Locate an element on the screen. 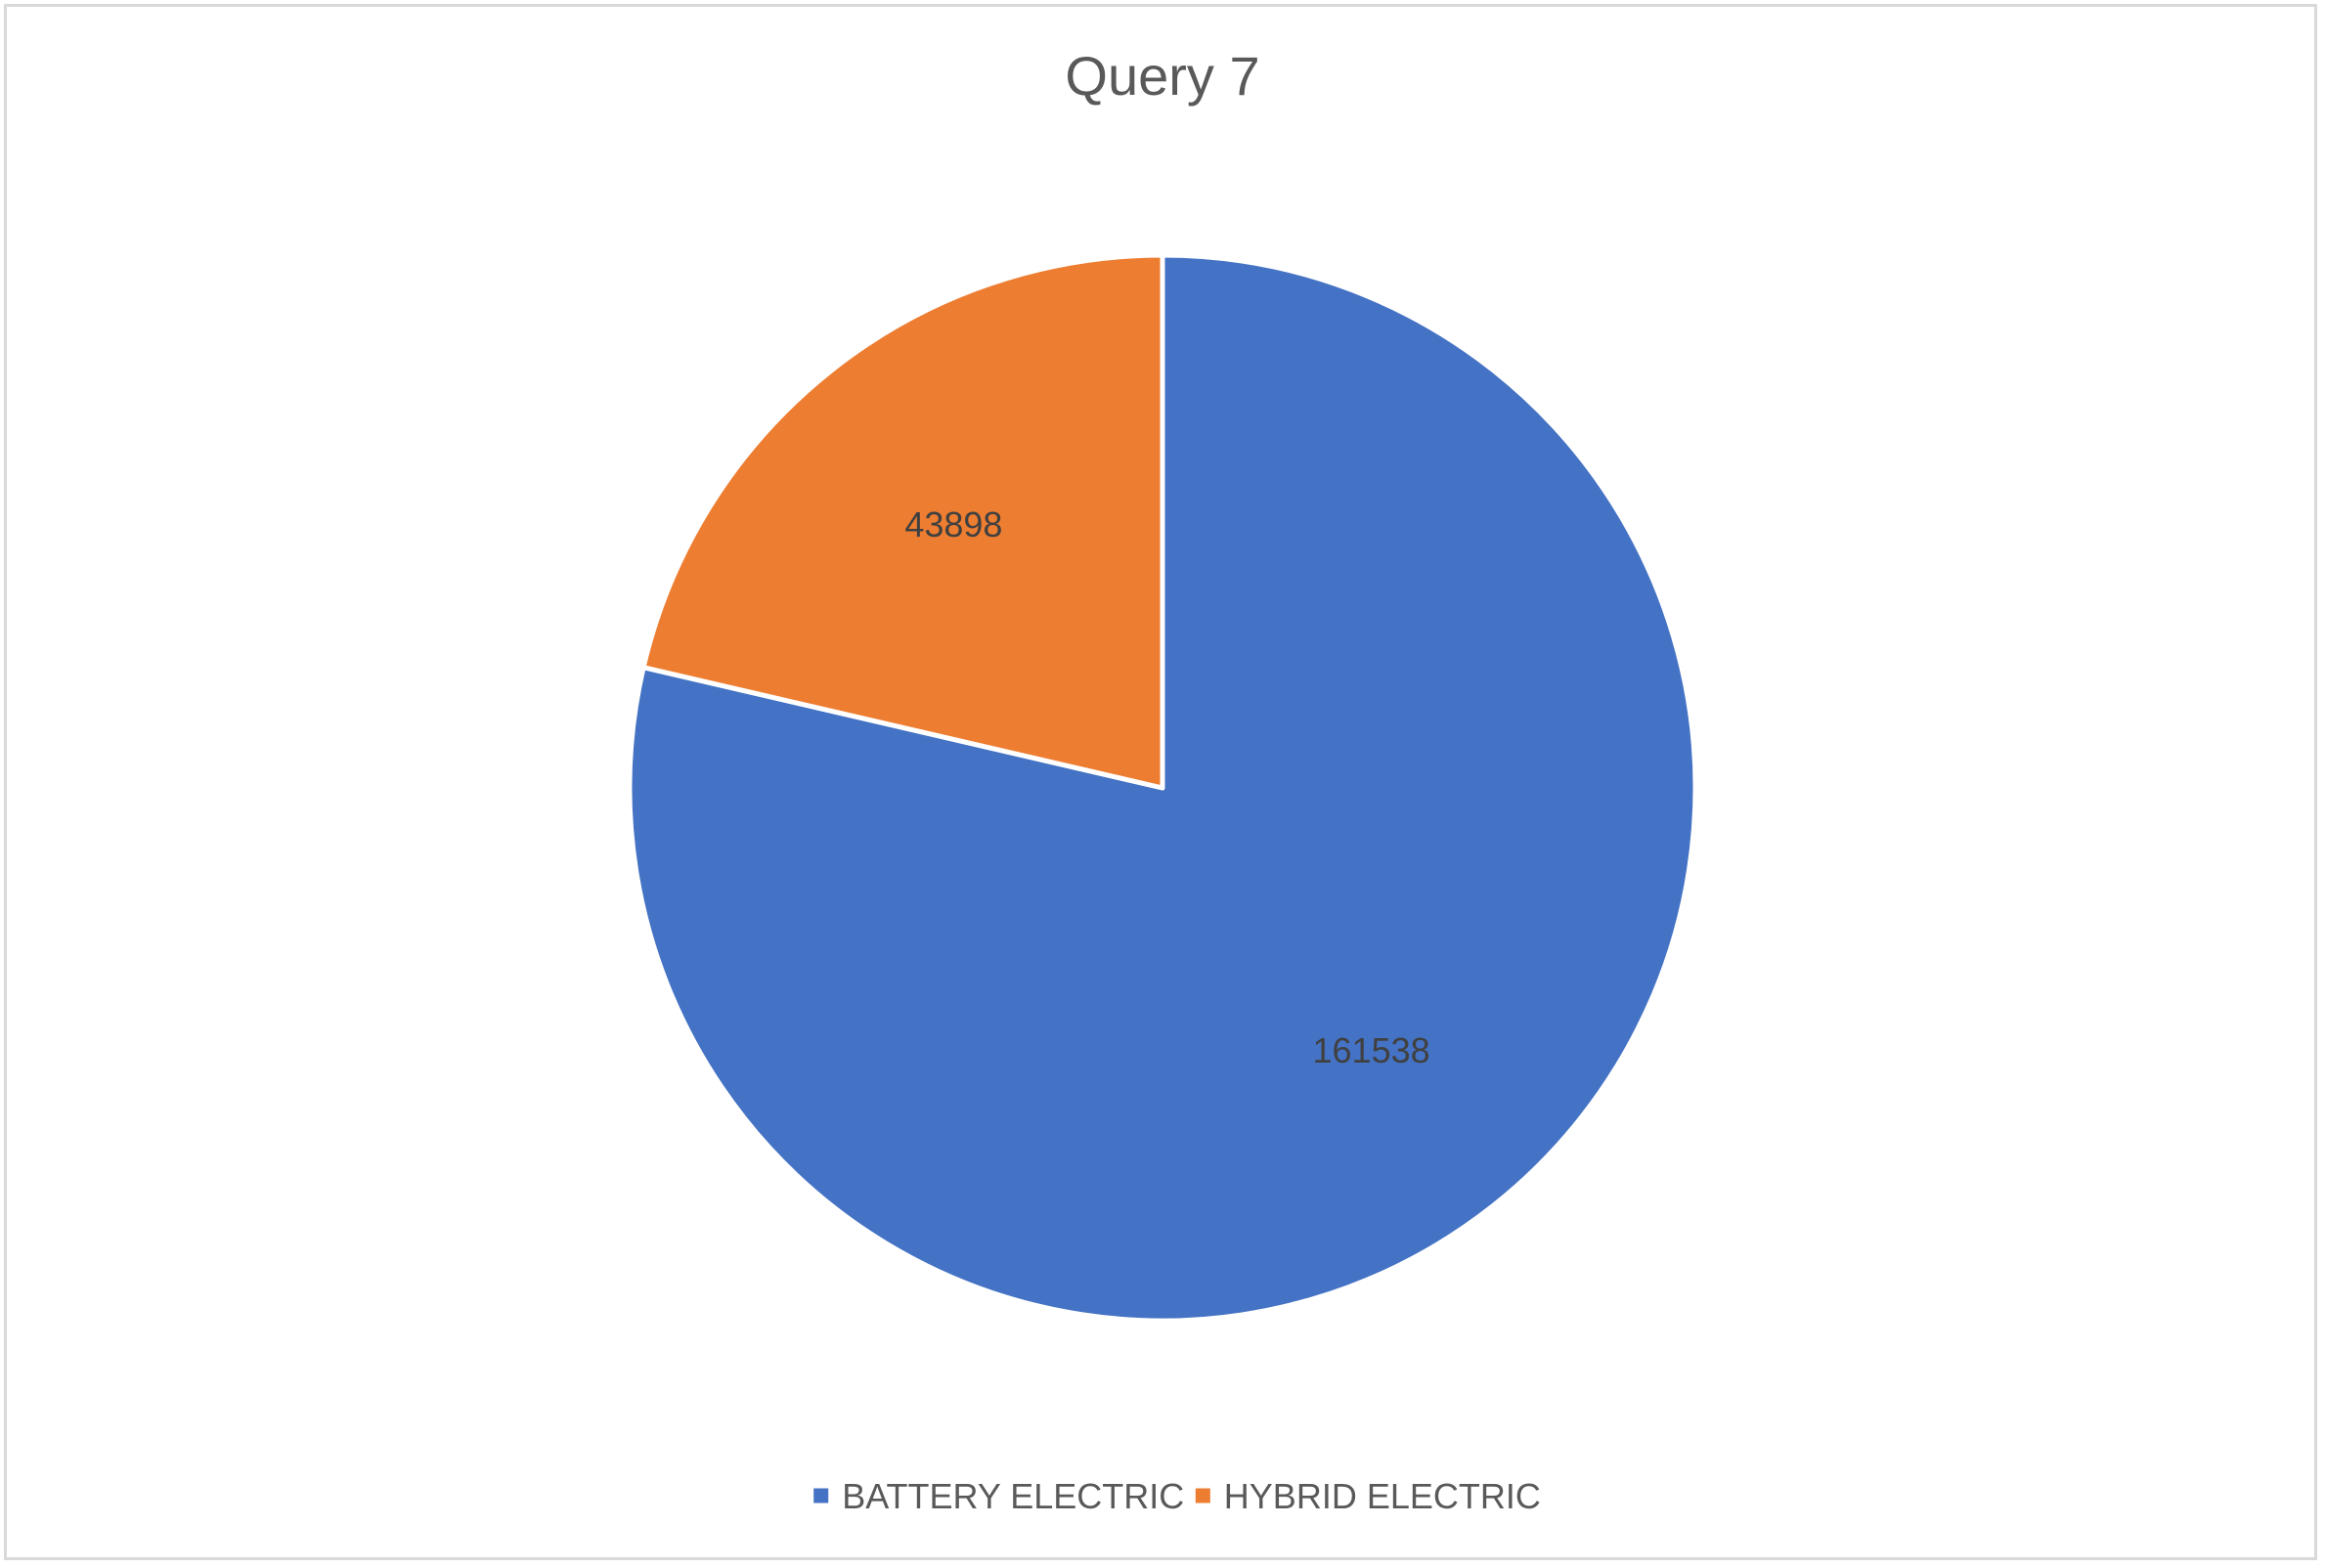 The width and height of the screenshot is (2325, 1568). legend-item-hybrid-electric: HYBRID ELECTRIC is located at coordinates (1368, 1496).